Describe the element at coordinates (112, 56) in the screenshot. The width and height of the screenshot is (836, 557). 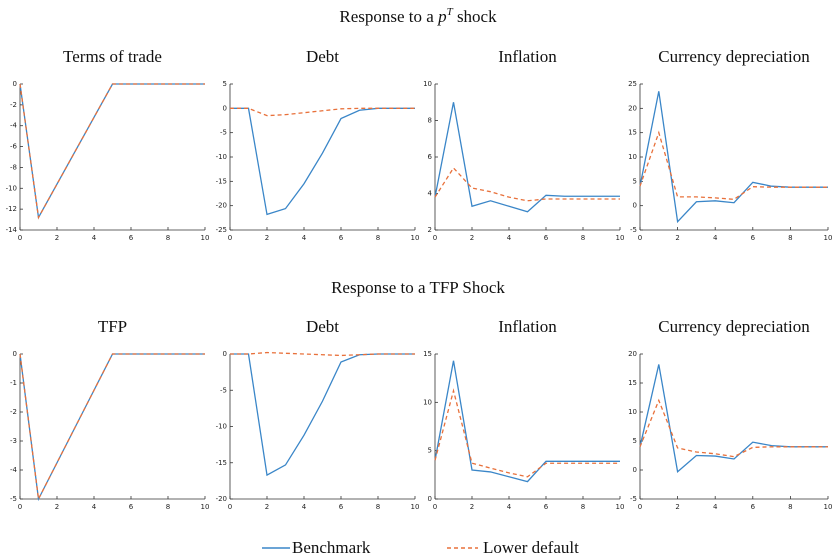
I see `chart-title: Terms of trade` at that location.